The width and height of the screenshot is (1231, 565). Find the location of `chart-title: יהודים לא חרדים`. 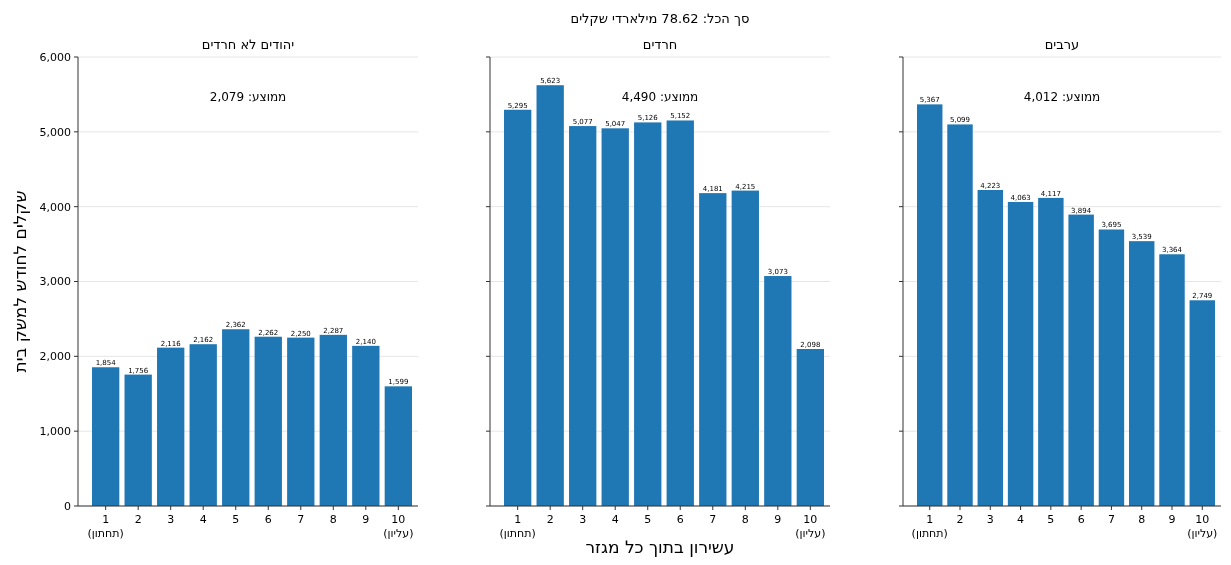

chart-title: יהודים לא חרדים is located at coordinates (248, 44).